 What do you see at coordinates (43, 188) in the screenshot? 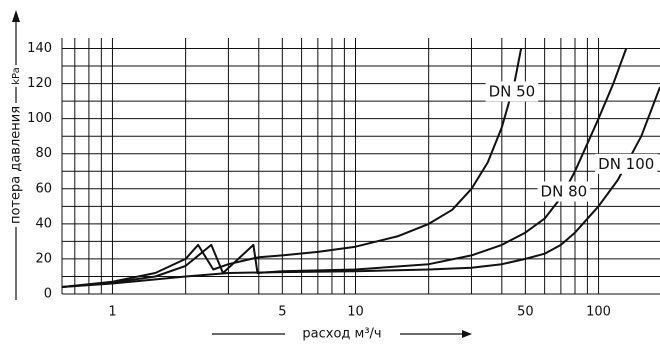
I see `y-tick-label: 60` at bounding box center [43, 188].